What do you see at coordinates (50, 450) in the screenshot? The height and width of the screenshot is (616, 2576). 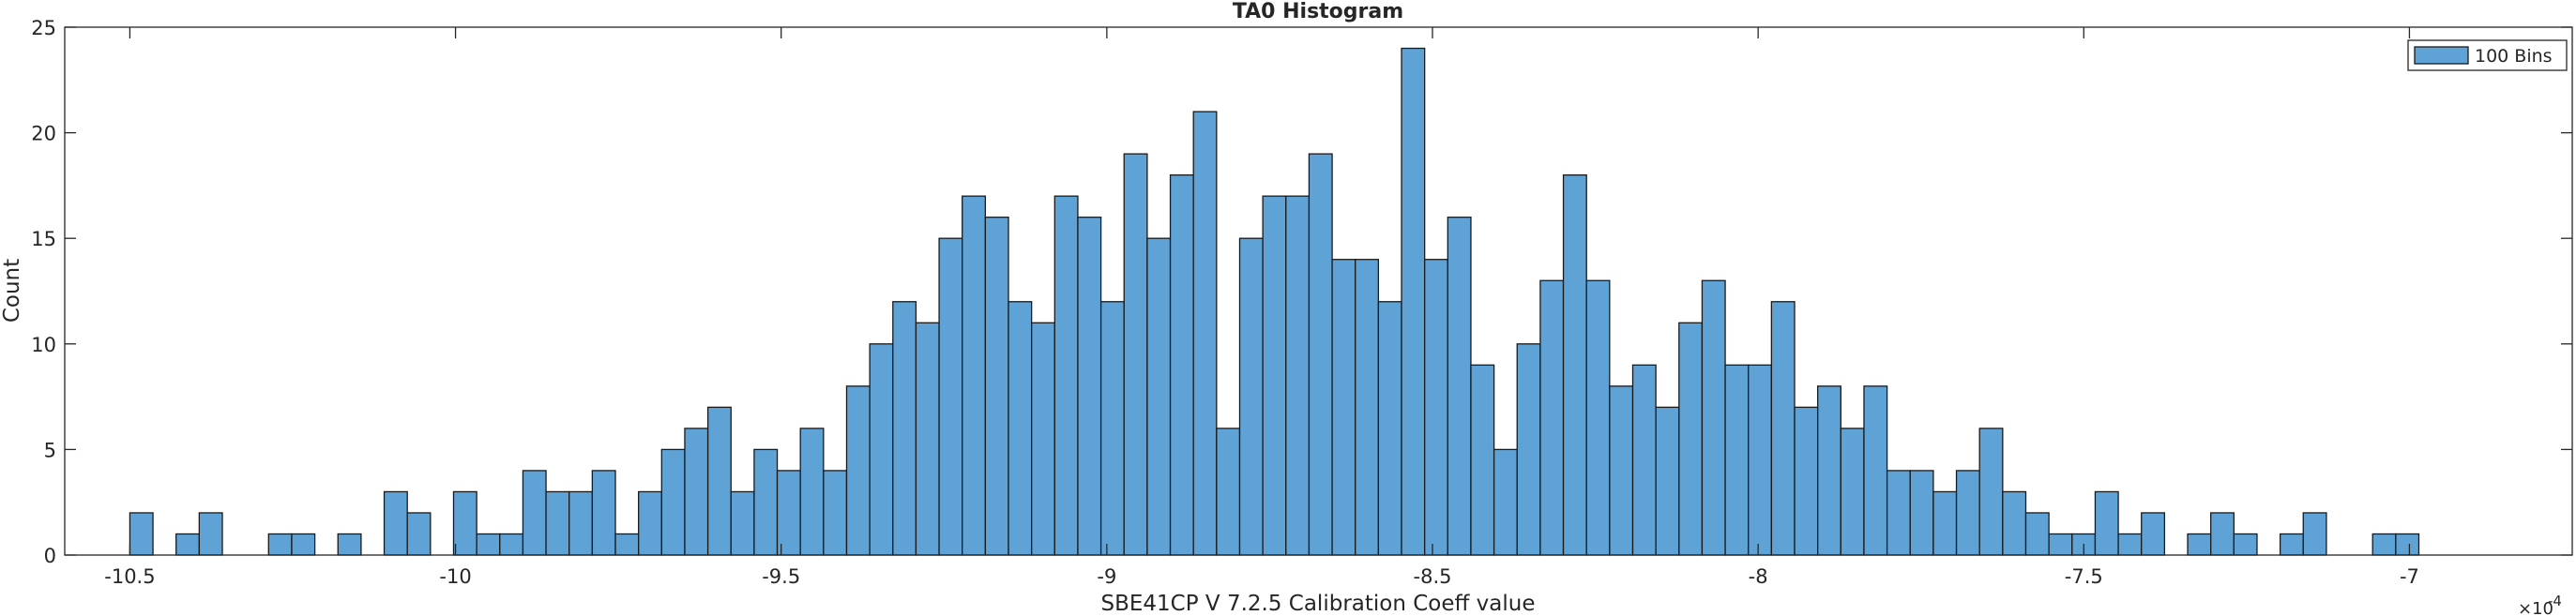 I see `y-tick-label: 5` at bounding box center [50, 450].